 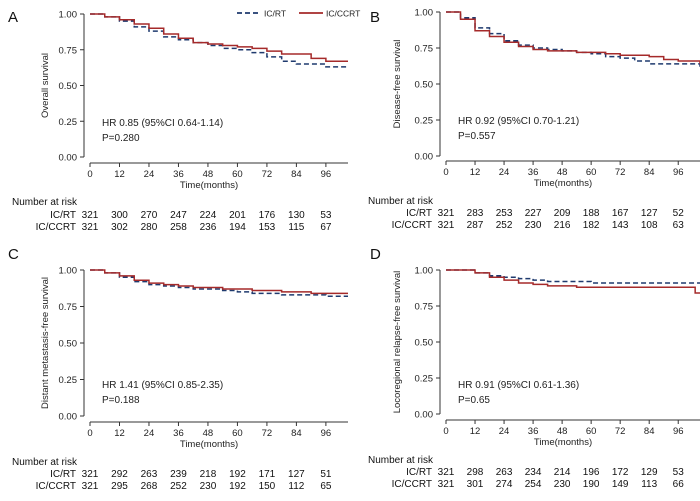 What do you see at coordinates (475, 225) in the screenshot?
I see `risk-count: 287` at bounding box center [475, 225].